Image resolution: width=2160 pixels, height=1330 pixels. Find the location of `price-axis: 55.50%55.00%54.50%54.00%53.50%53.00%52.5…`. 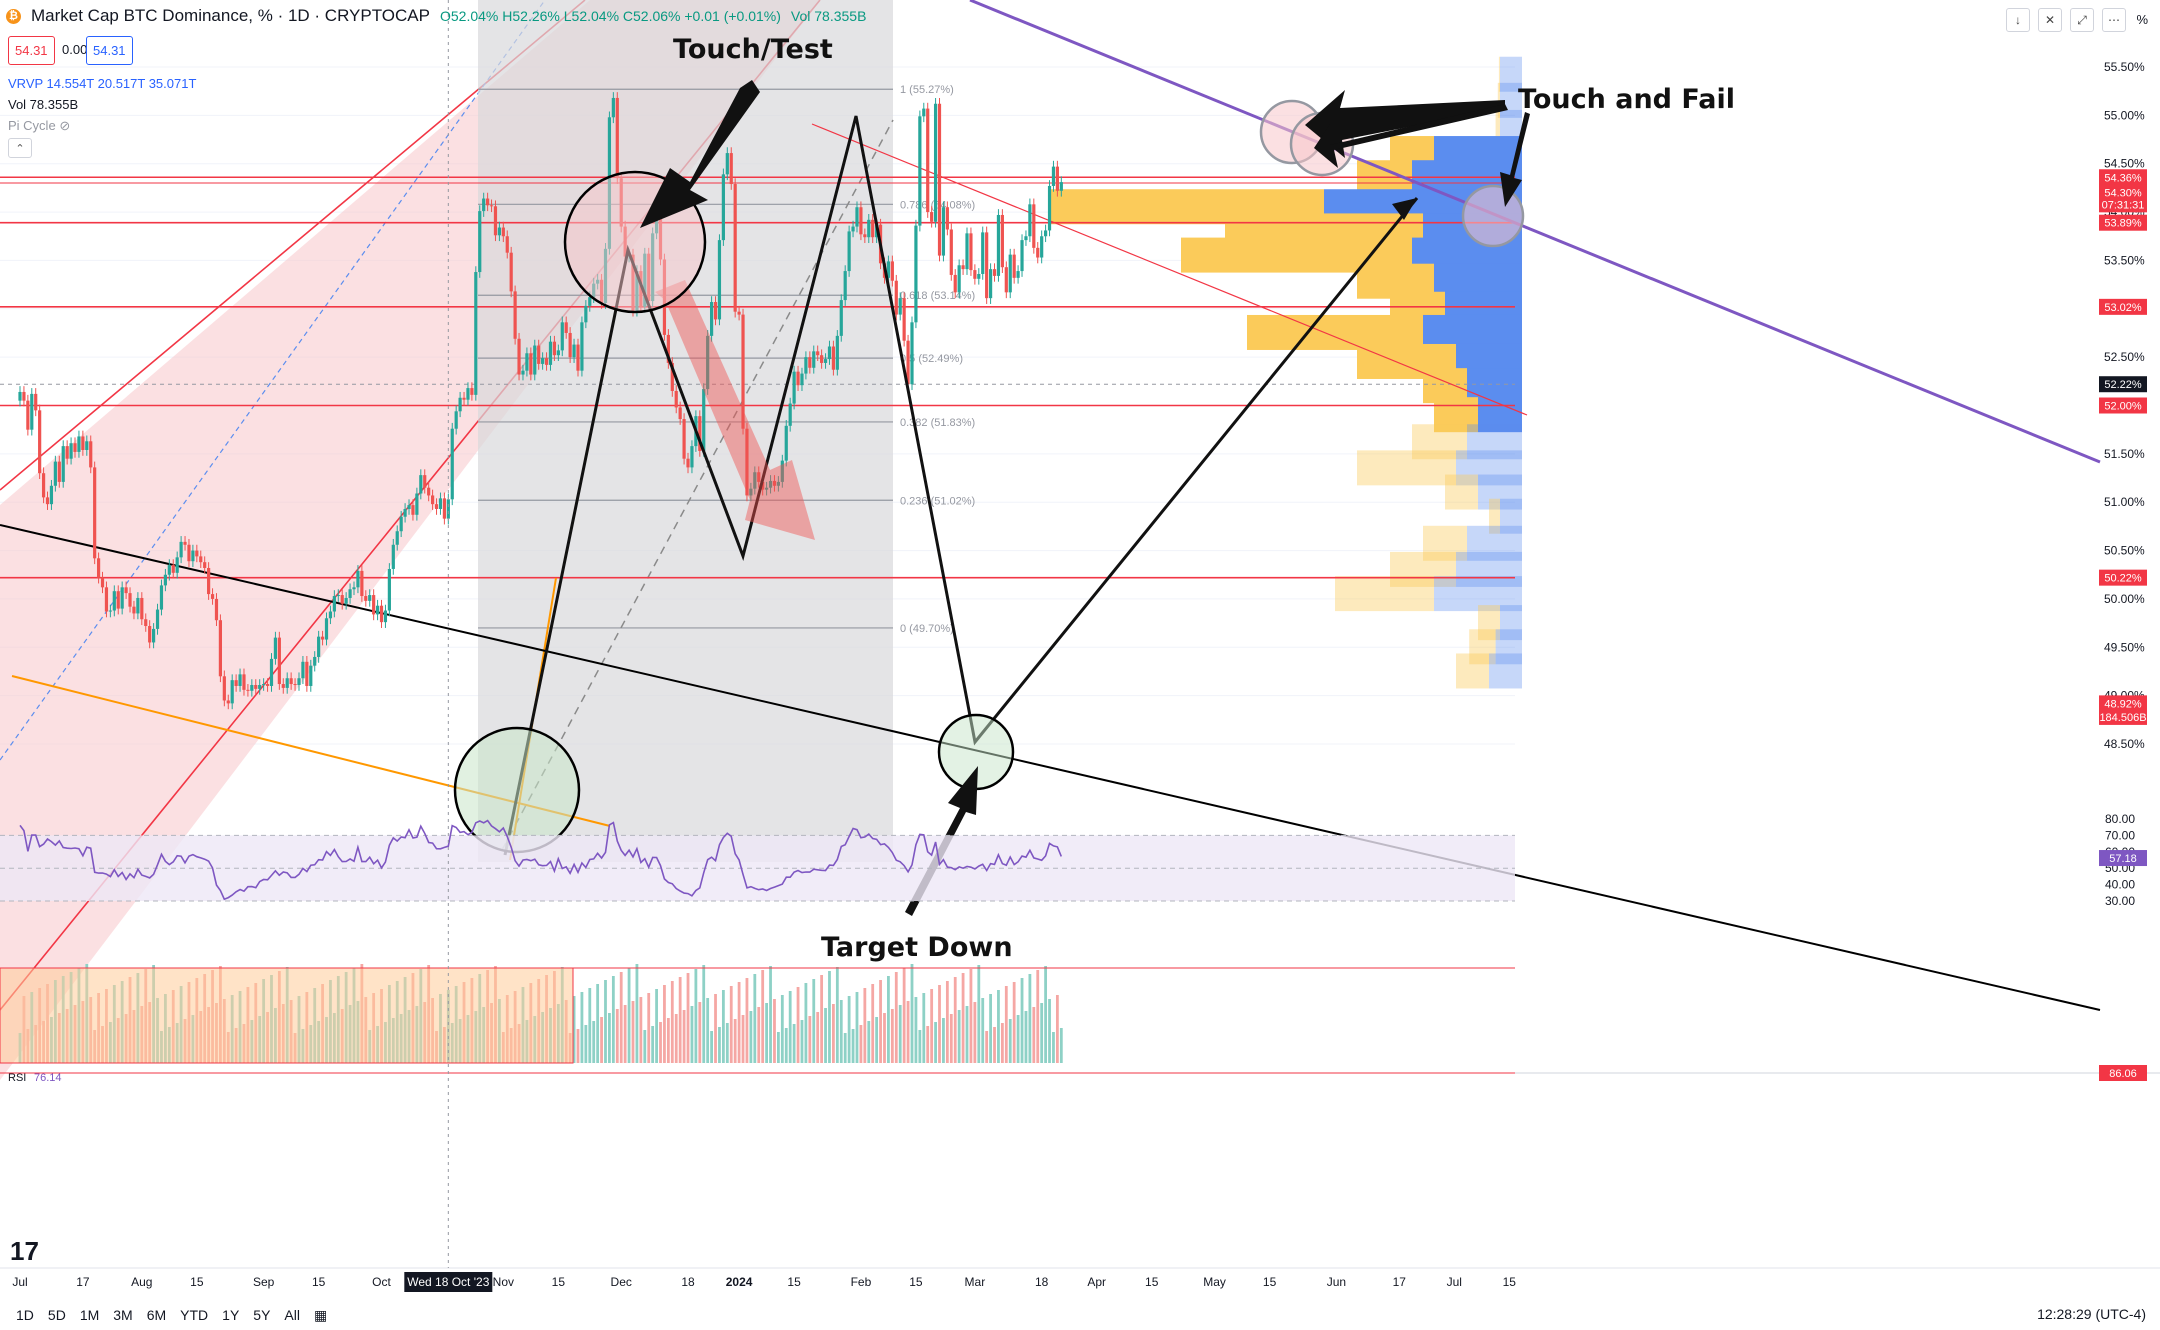

price-axis: 55.50%55.00%54.50%54.00%53.50%53.00%52.5… is located at coordinates (2123, 405).